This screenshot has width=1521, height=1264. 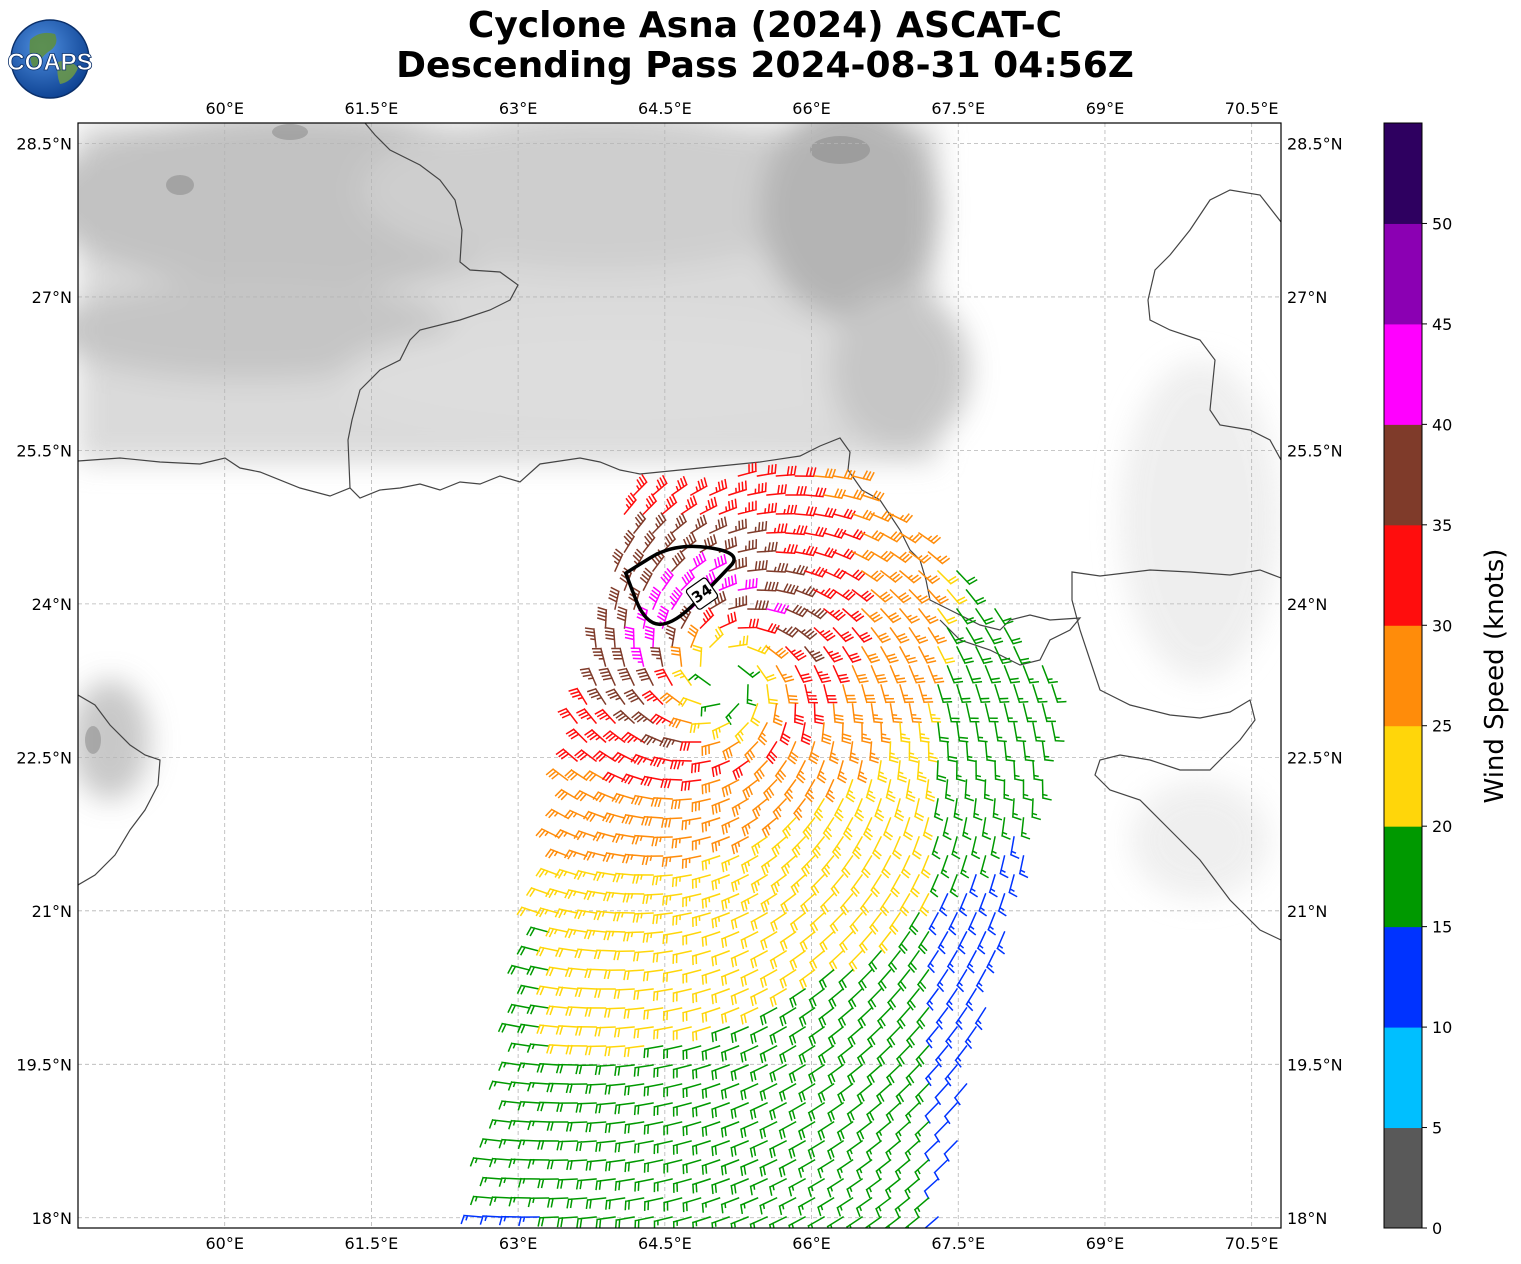 I want to click on lon-tick-top-6: 69°E, so click(x=1105, y=108).